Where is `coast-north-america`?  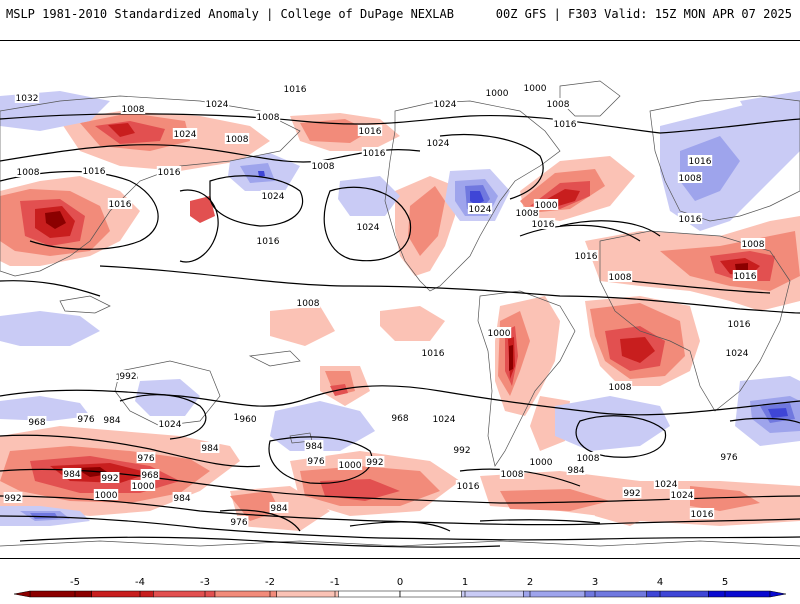
coast-north-america is located at coordinates (472, 196).